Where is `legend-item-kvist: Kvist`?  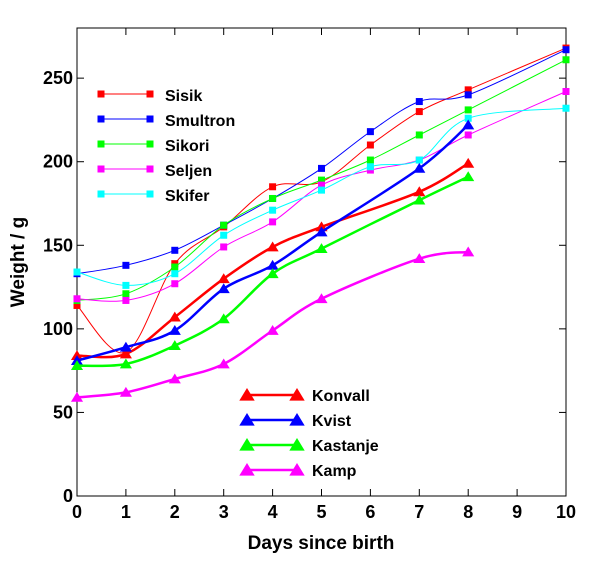
legend-item-kvist: Kvist is located at coordinates (295, 421).